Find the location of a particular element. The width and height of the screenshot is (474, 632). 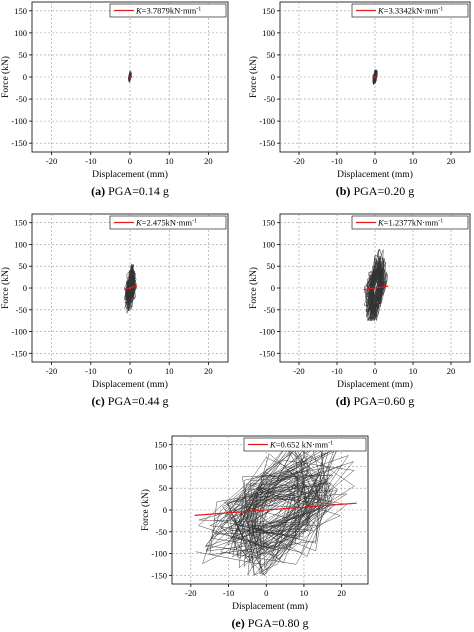

legend: K=3.7879kN·mm-1 is located at coordinates (168, 10).